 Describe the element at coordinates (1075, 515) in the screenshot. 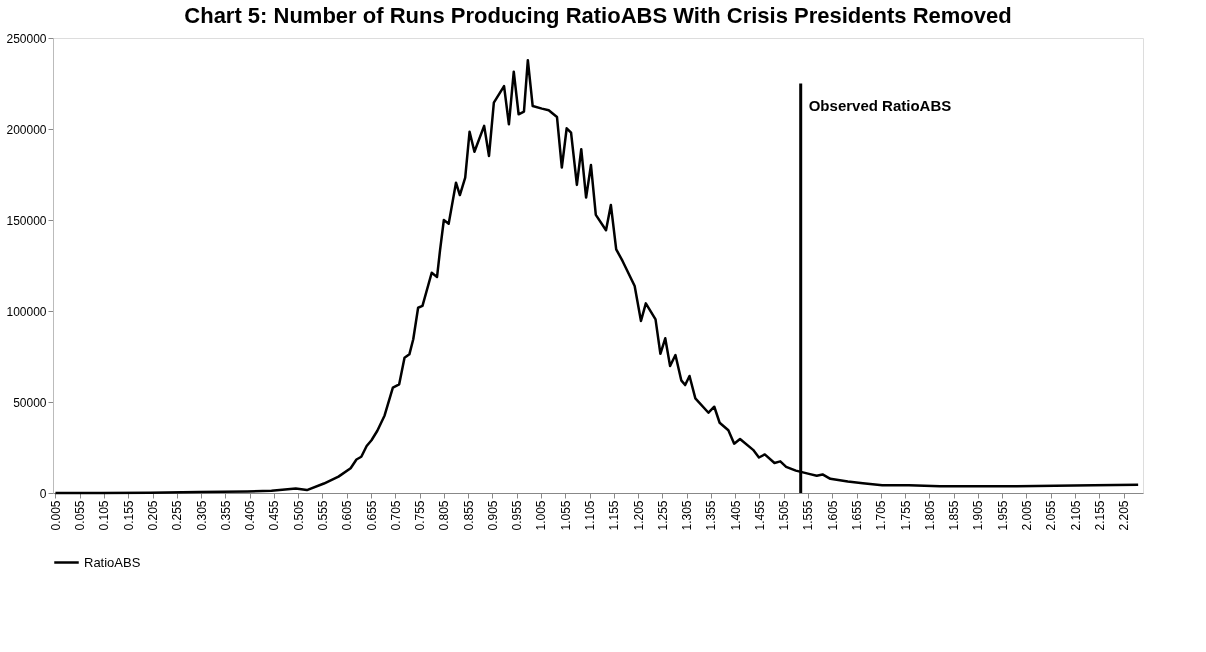

I see `x-tick-label: 2.105` at that location.